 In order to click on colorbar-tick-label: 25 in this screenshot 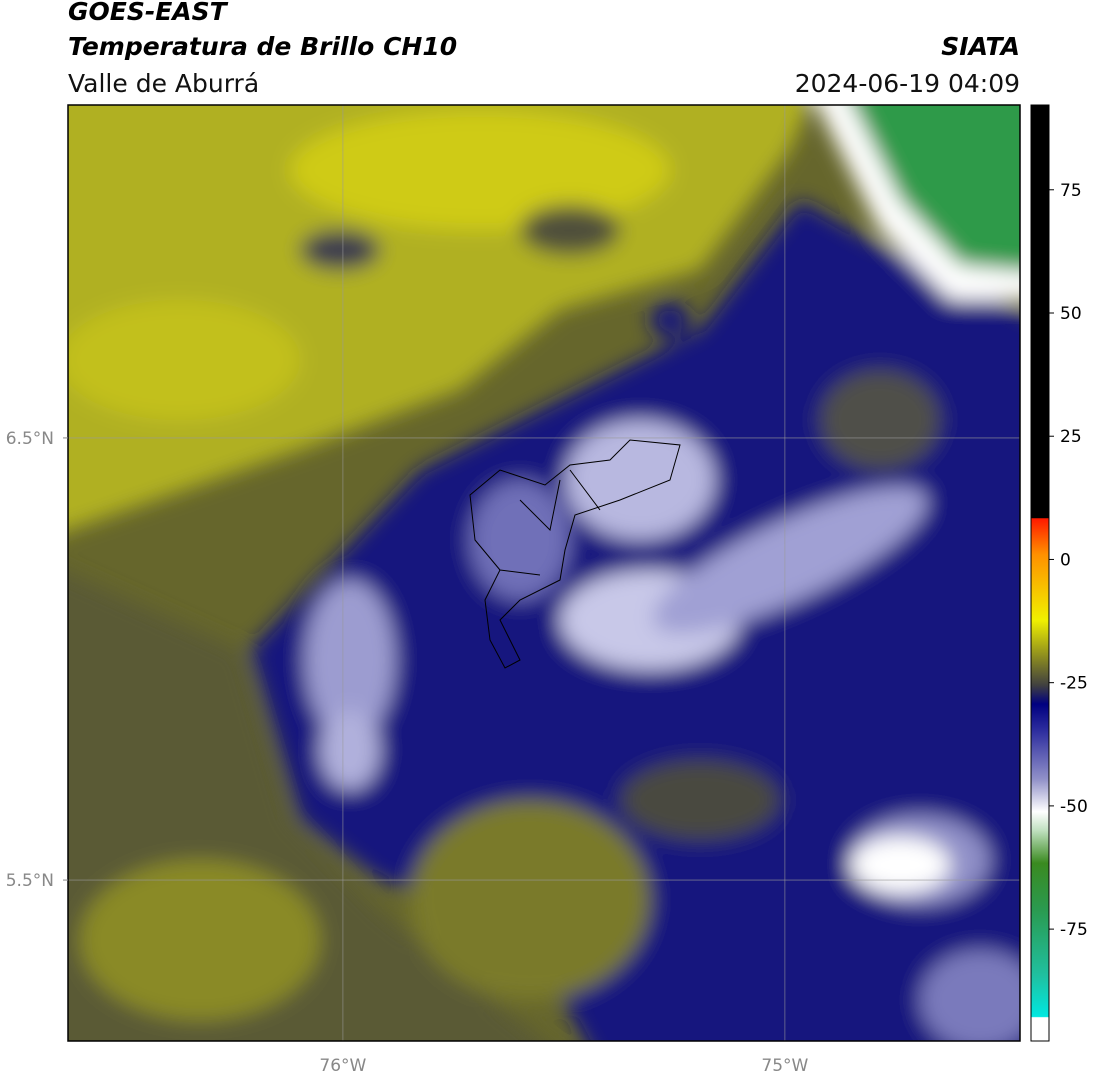, I will do `click(1071, 437)`.